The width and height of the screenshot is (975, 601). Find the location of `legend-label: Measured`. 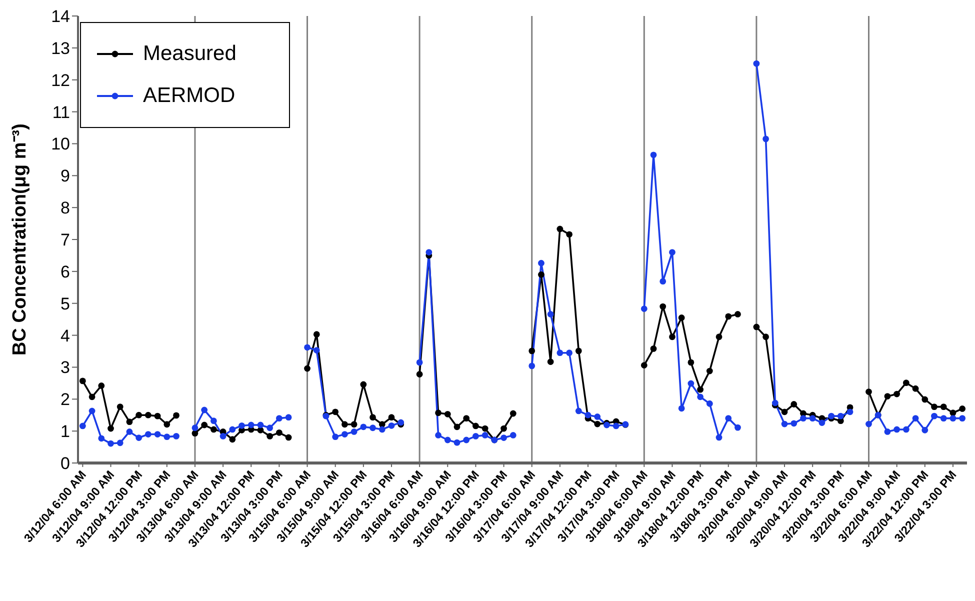

legend-label: Measured is located at coordinates (189, 54).